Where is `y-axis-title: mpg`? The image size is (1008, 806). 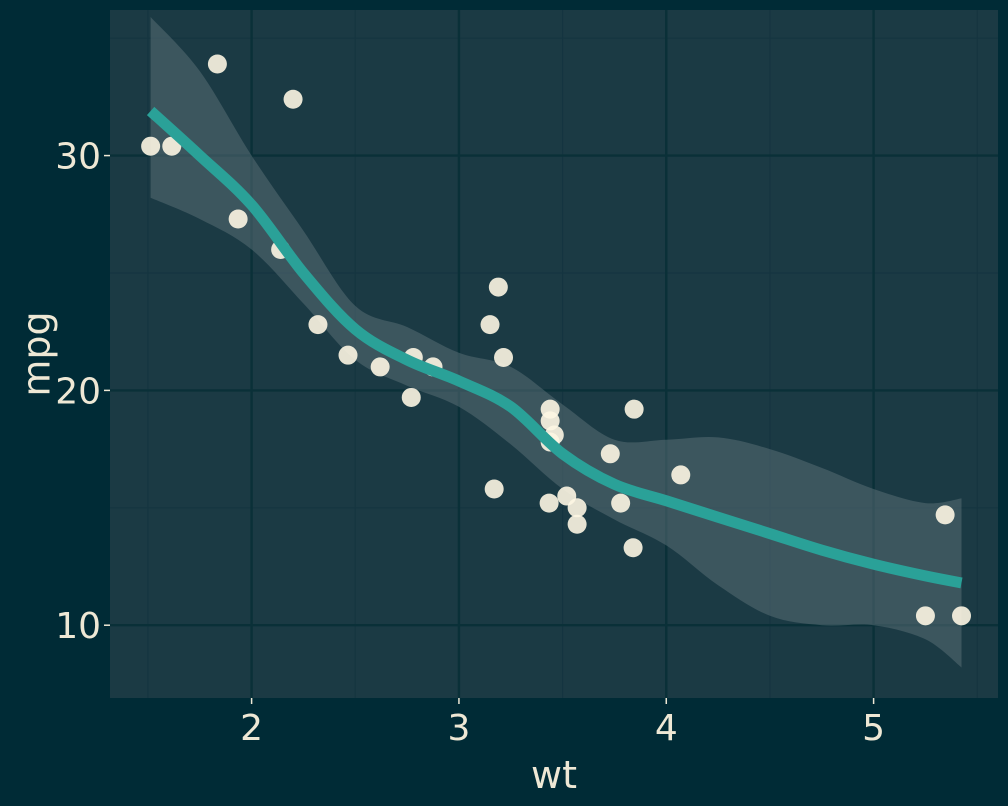
y-axis-title: mpg is located at coordinates (36, 353).